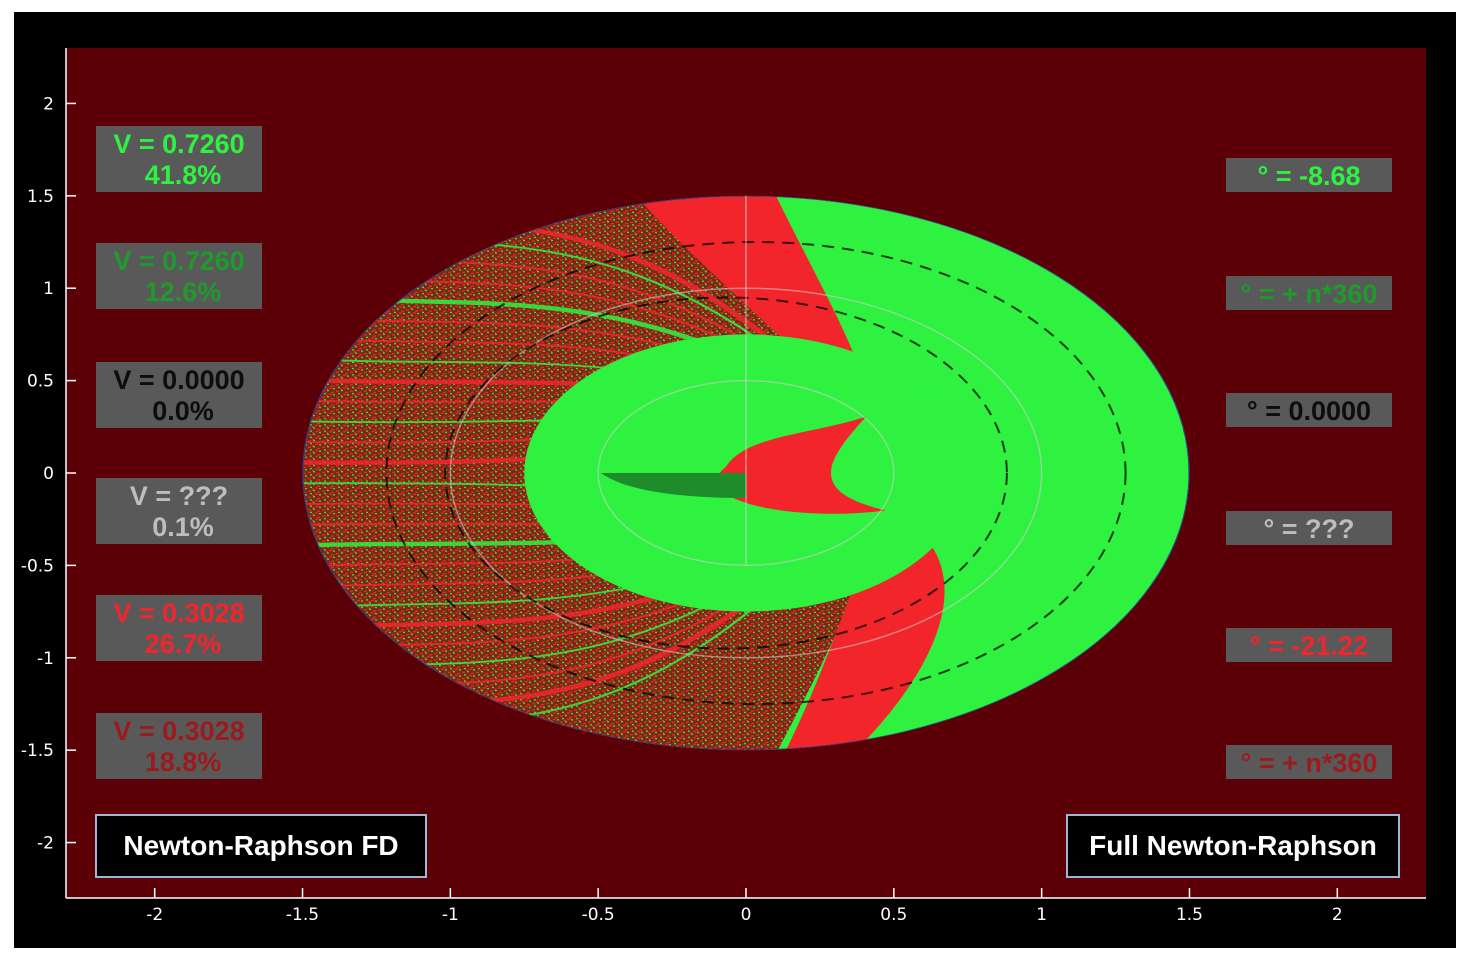 This screenshot has height=956, width=1466. I want to click on x-tick-label: 2, so click(1337, 915).